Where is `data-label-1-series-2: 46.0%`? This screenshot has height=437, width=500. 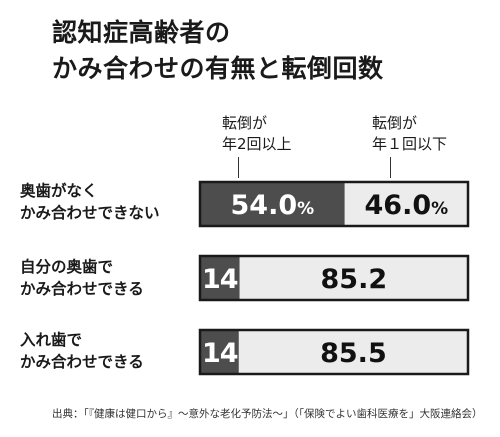
data-label-1-series-2: 46.0% is located at coordinates (407, 205).